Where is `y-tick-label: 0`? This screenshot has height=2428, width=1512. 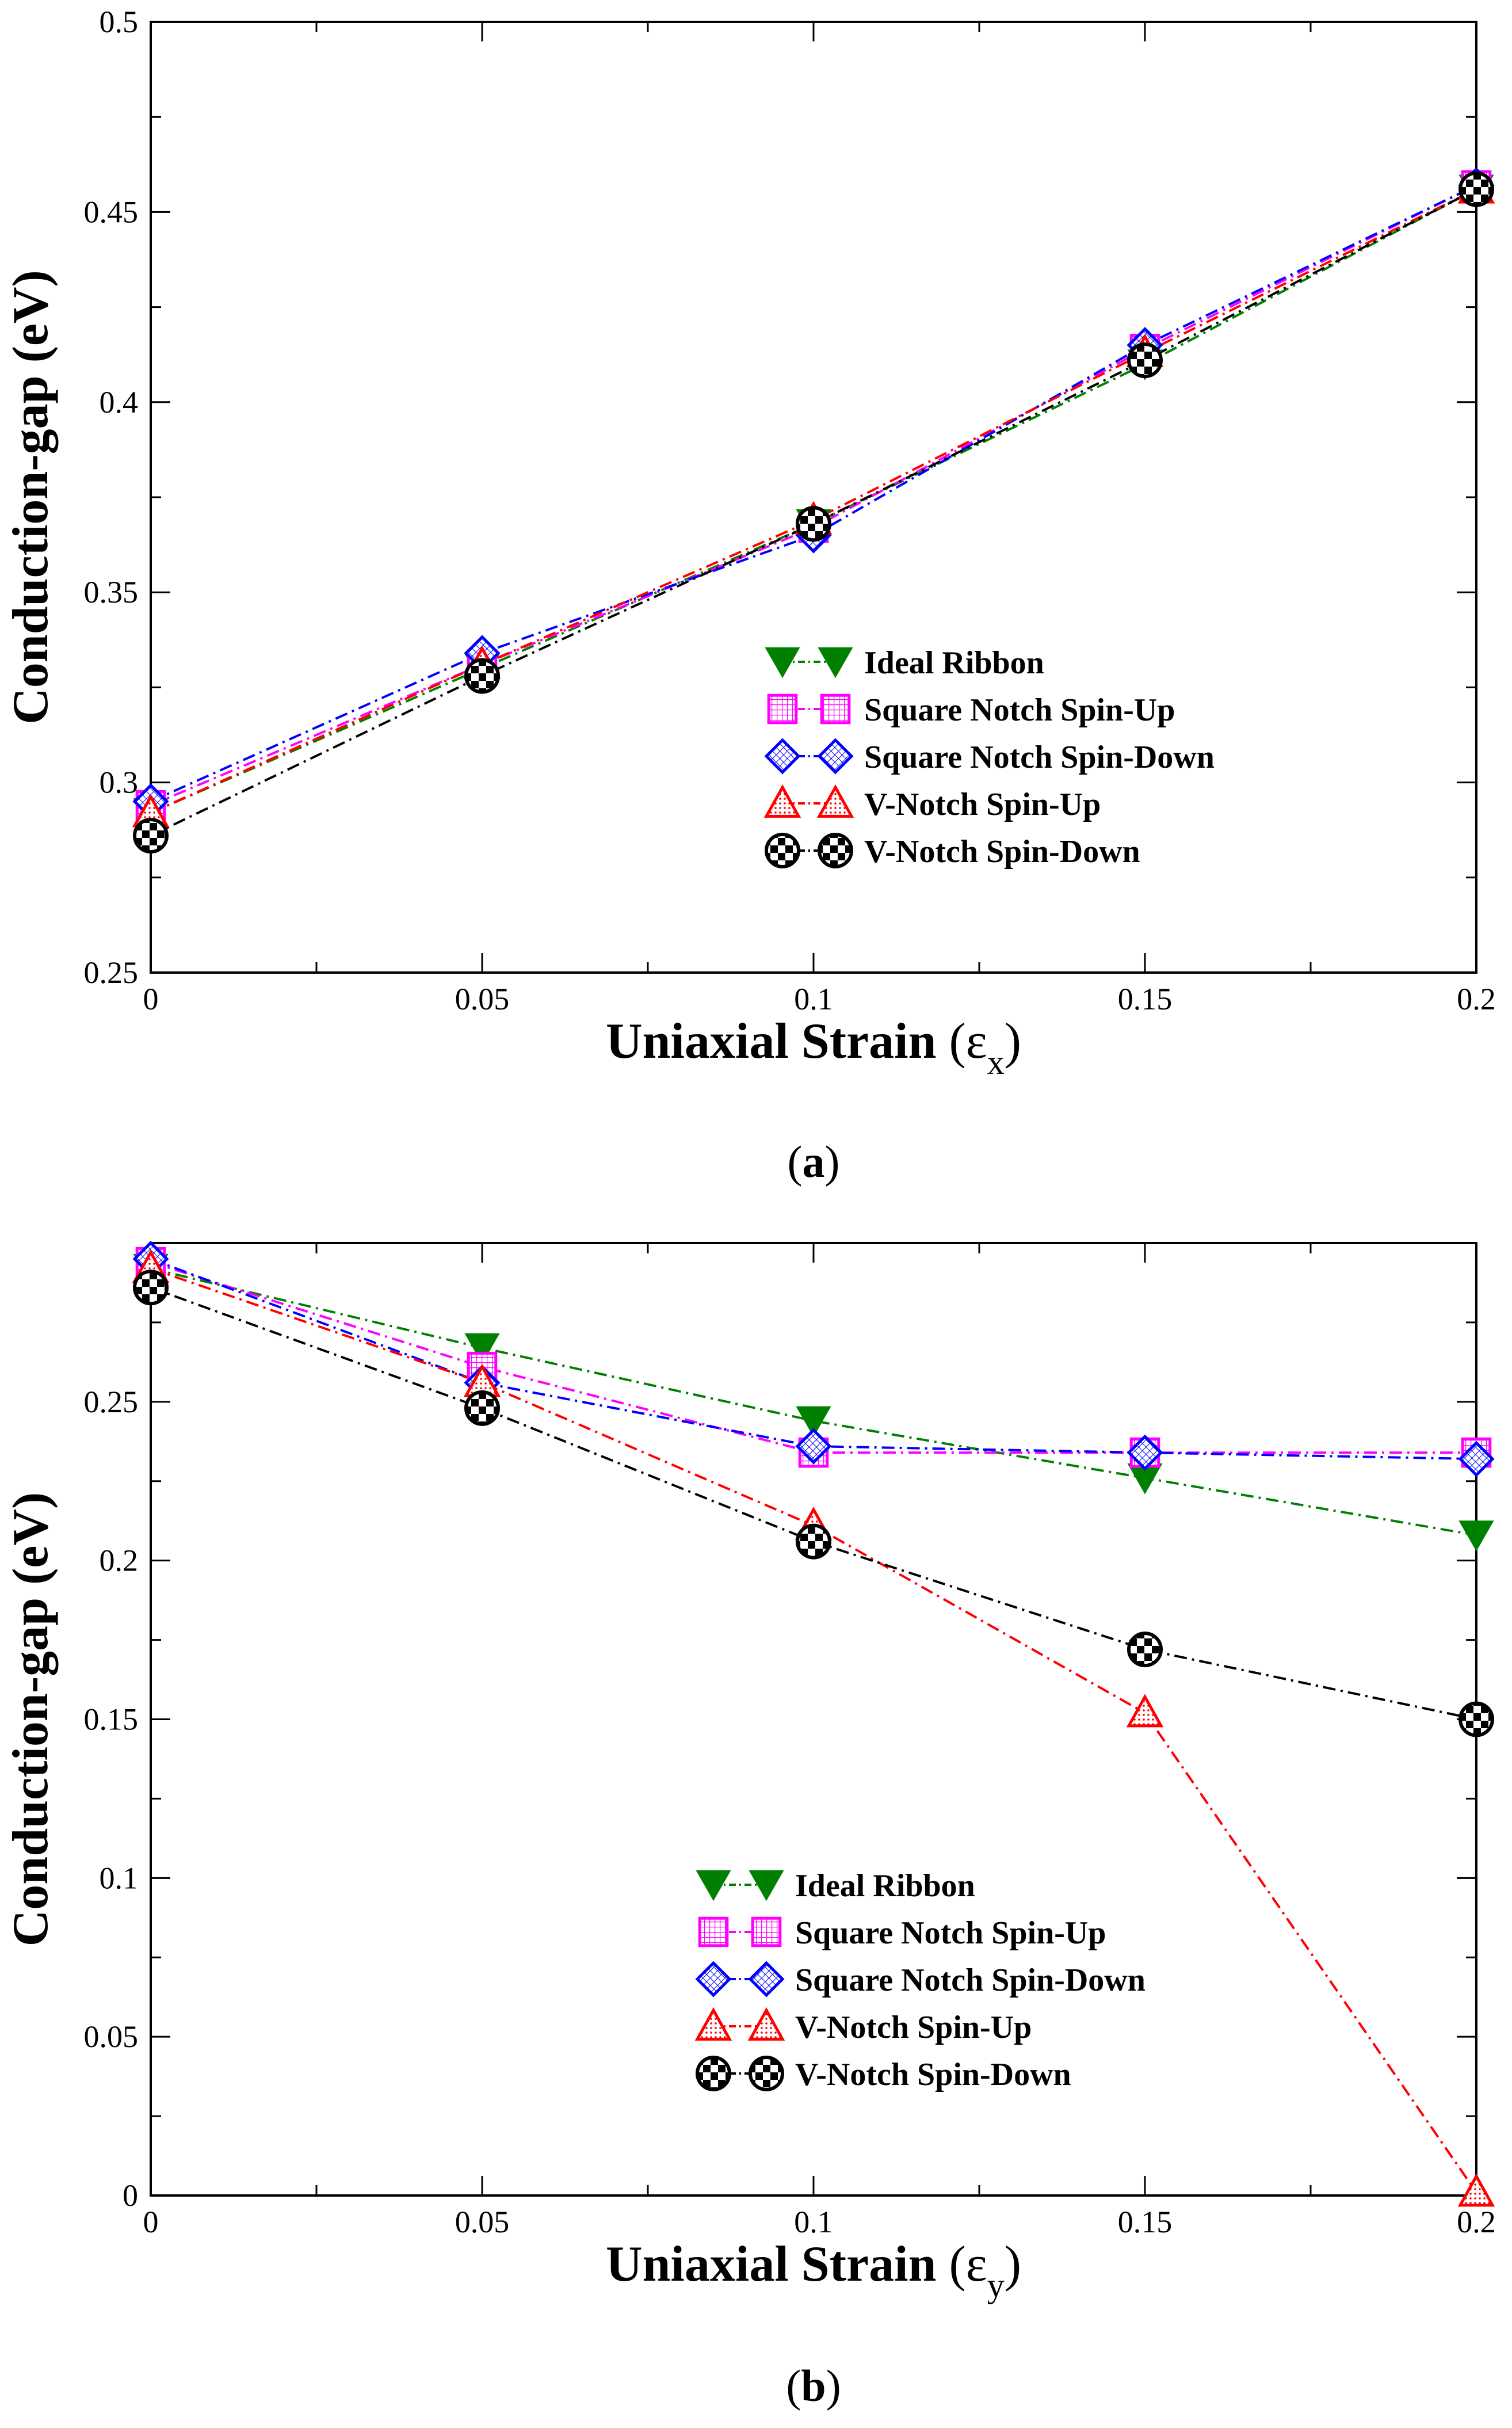 y-tick-label: 0 is located at coordinates (130, 2195).